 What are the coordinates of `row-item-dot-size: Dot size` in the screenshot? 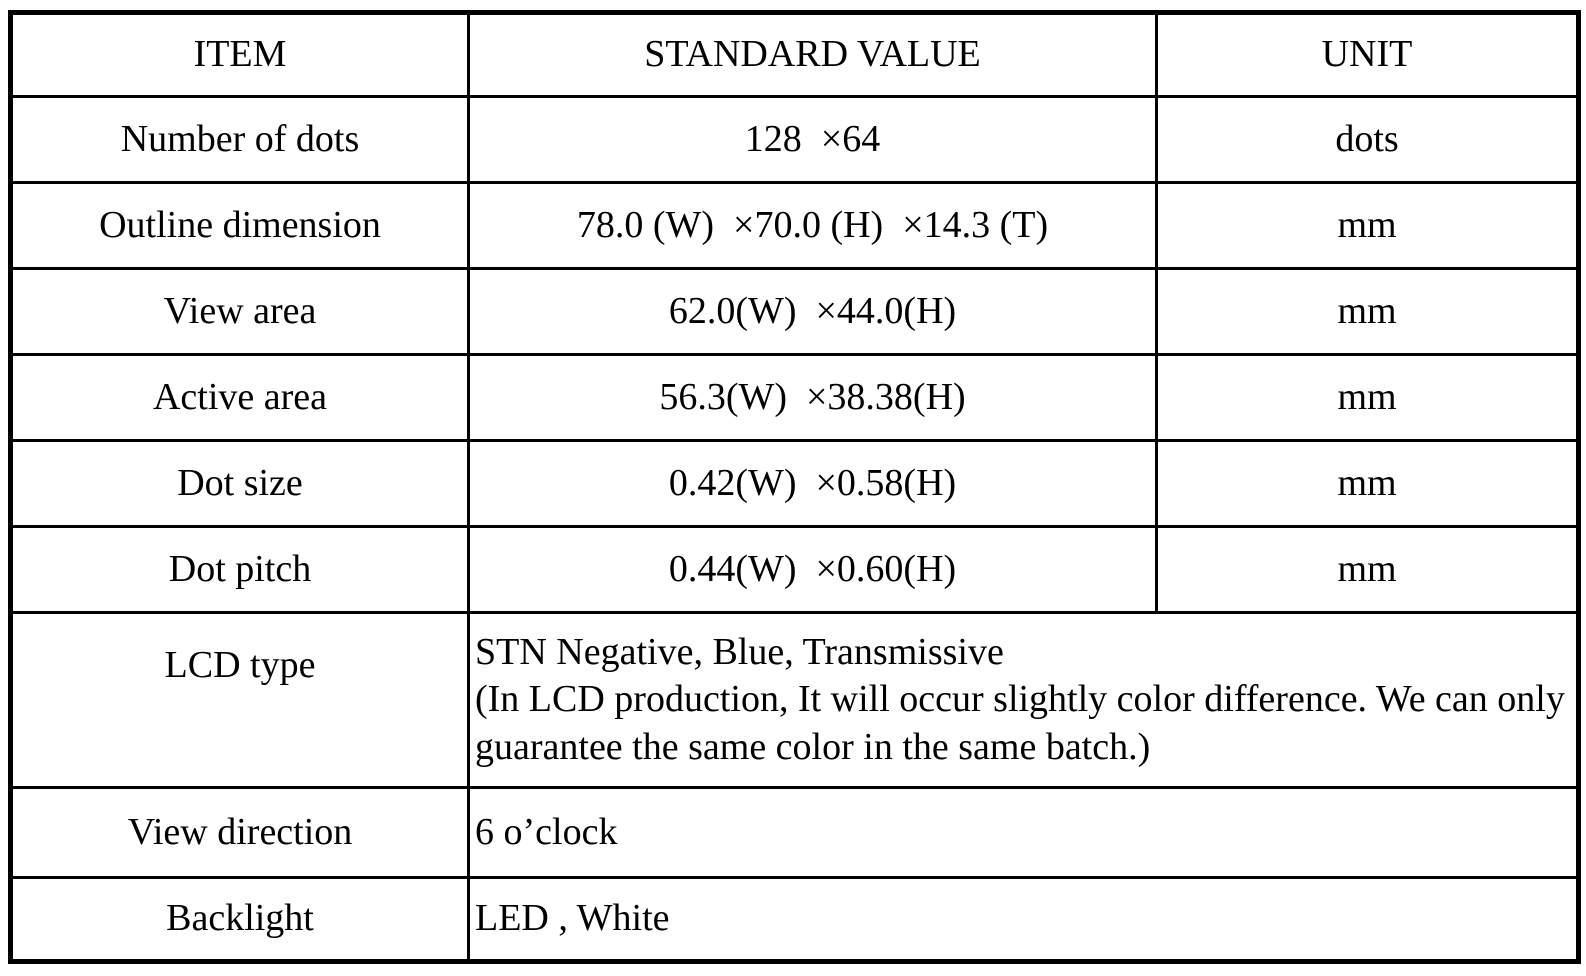 It's located at (239, 483).